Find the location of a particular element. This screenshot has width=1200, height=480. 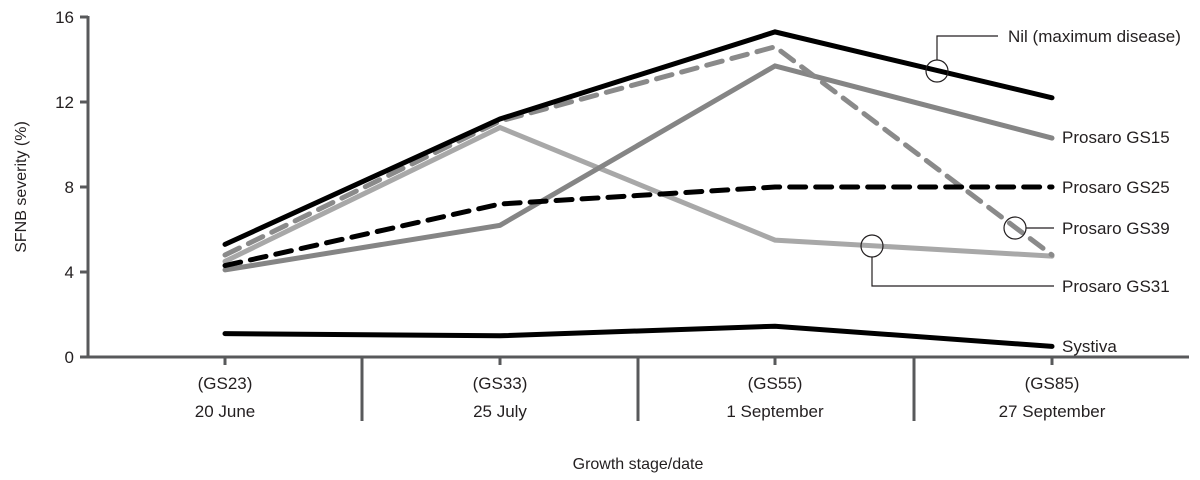

callout-leader-nil is located at coordinates (967, 47).